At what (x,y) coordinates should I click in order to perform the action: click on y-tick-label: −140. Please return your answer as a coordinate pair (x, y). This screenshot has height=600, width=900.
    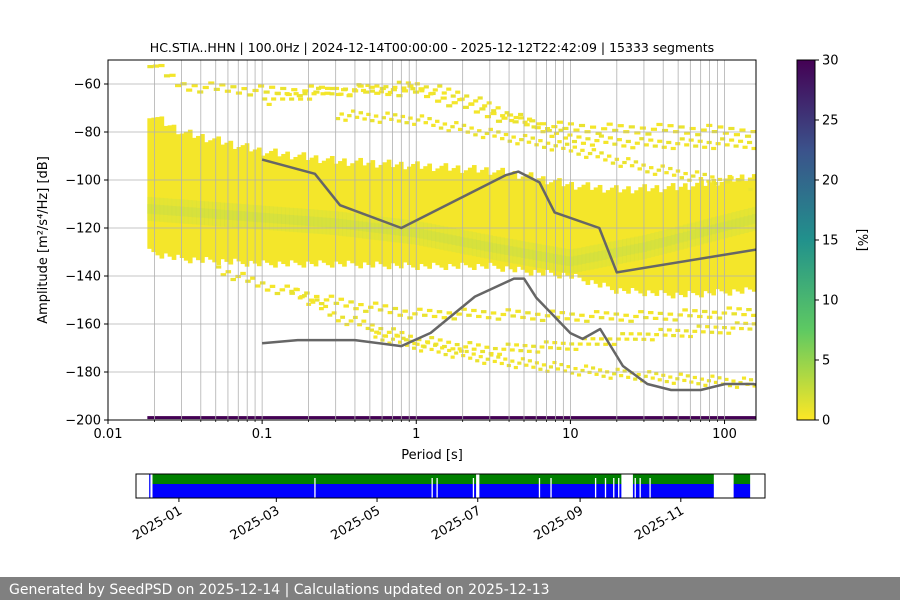
    Looking at the image, I should click on (83, 277).